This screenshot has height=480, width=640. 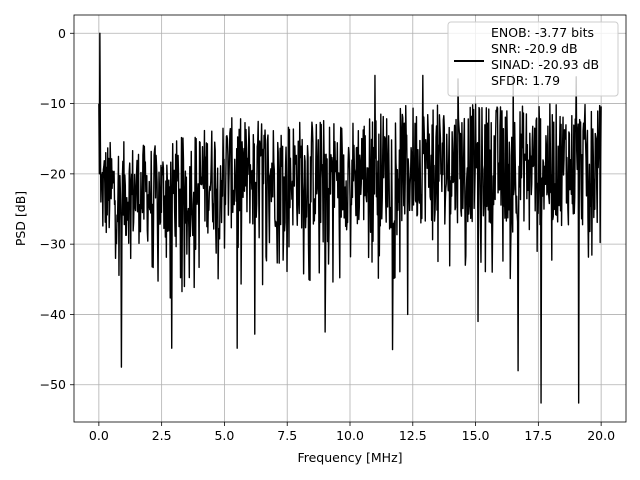 I want to click on y-tick-label: −40, so click(x=53, y=314).